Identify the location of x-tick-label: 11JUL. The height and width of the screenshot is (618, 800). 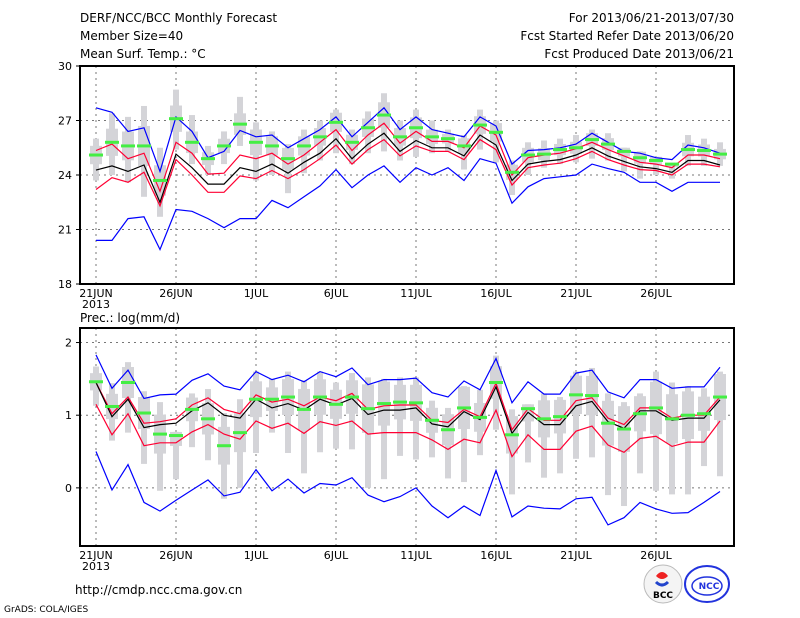
(416, 293).